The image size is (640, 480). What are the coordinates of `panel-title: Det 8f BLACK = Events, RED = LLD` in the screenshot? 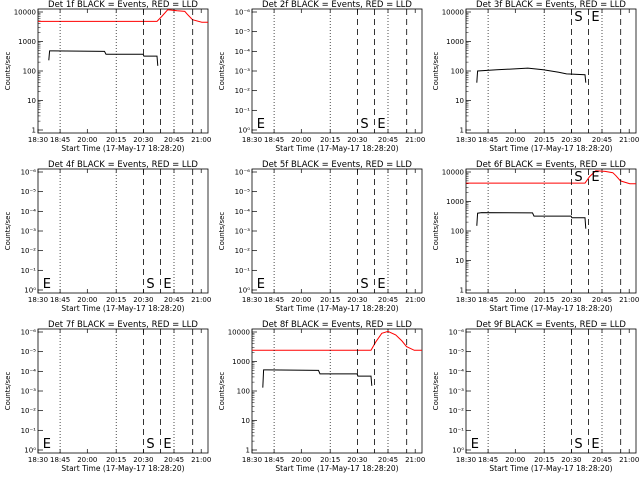 It's located at (337, 325).